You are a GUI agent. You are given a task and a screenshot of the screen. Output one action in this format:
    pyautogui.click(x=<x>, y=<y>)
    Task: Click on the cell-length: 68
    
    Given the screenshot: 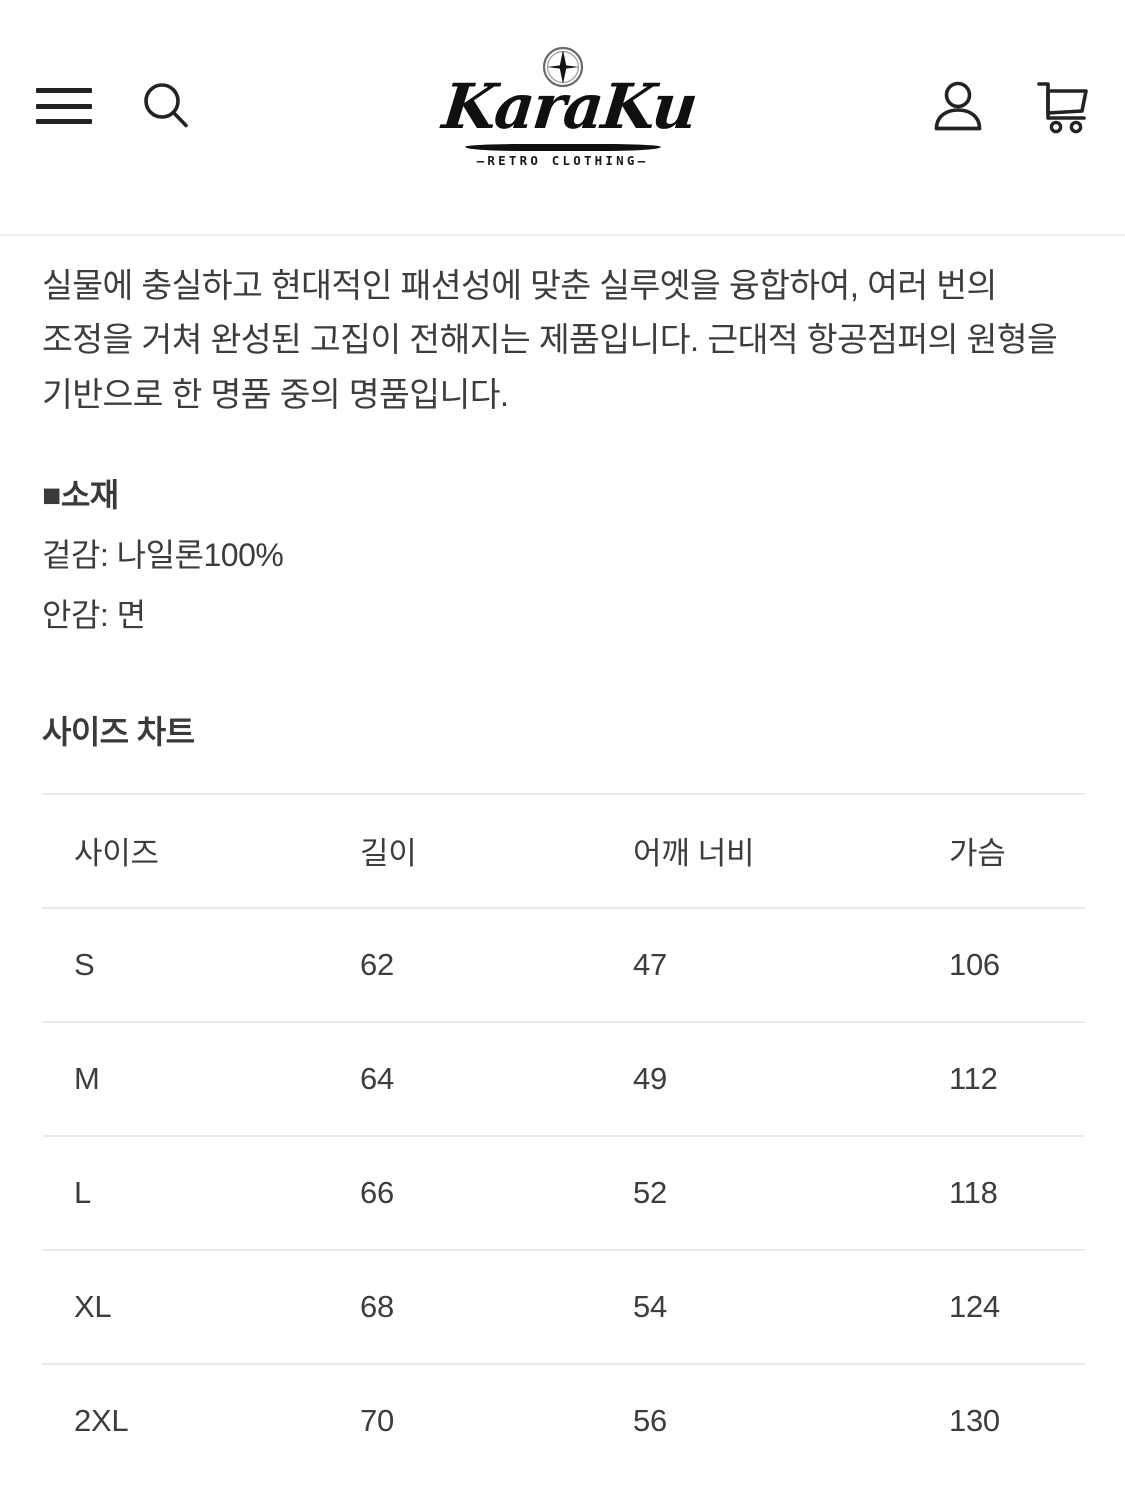 What is the action you would take?
    pyautogui.click(x=480, y=1306)
    